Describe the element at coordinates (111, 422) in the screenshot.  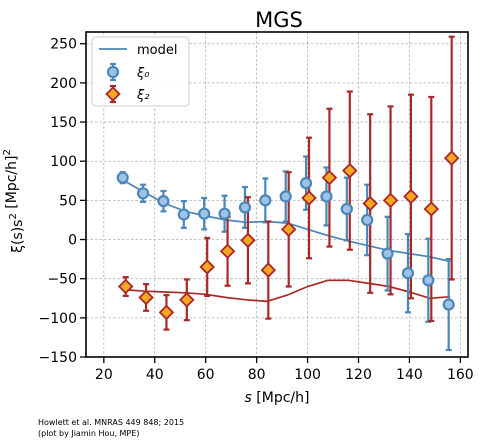
I see `credit-line-1: Howlett et al. MNRAS 449 848; 2015` at that location.